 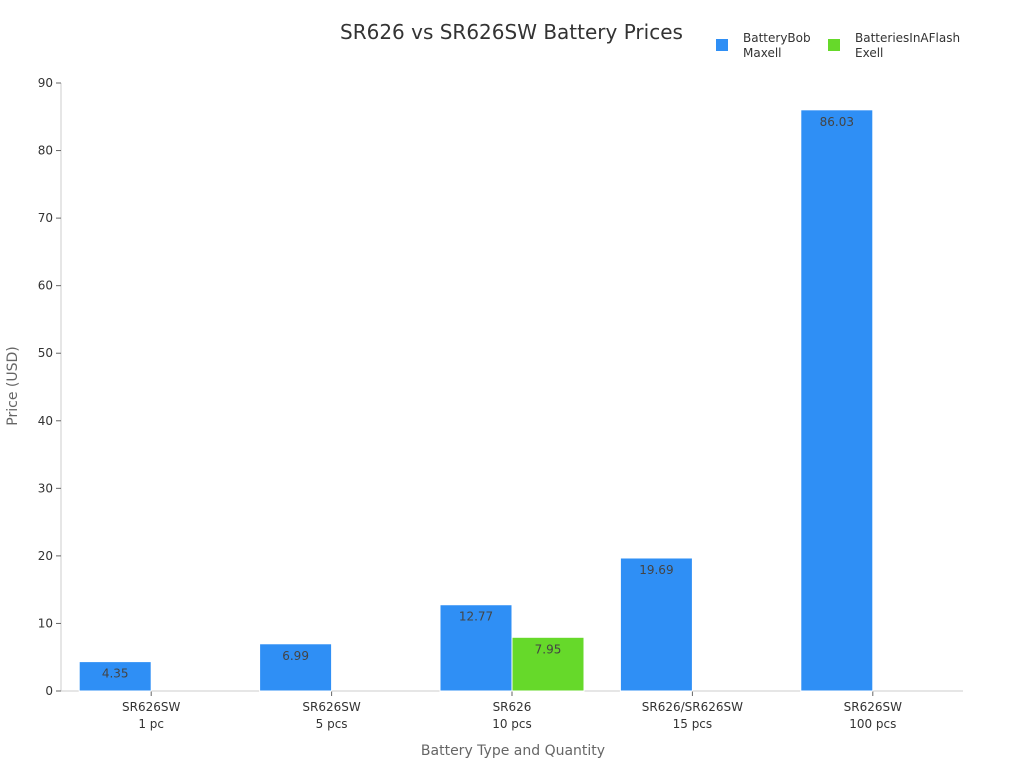 What do you see at coordinates (45, 556) in the screenshot?
I see `y-tick-label: 20` at bounding box center [45, 556].